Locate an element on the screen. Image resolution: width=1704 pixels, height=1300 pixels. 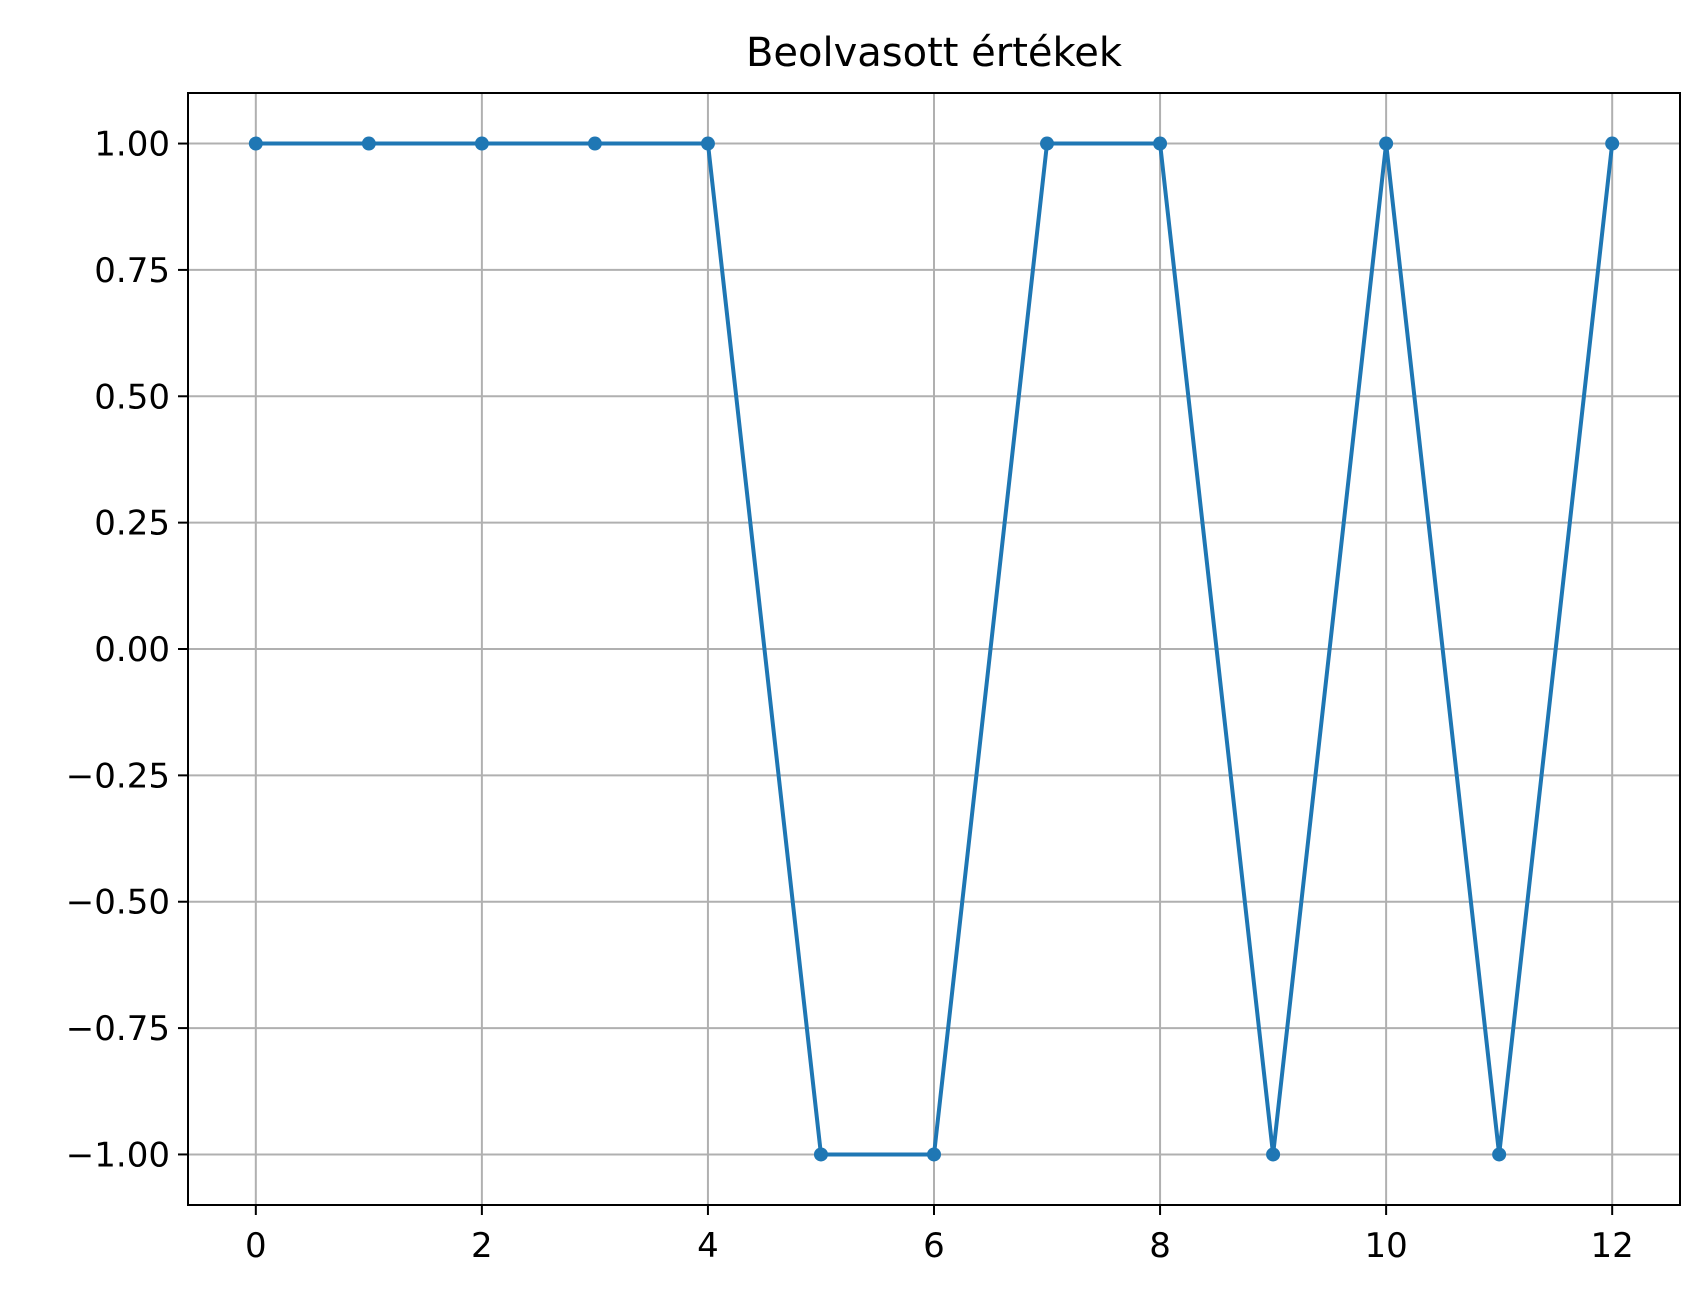
x-tick-label: 2 is located at coordinates (482, 1246).